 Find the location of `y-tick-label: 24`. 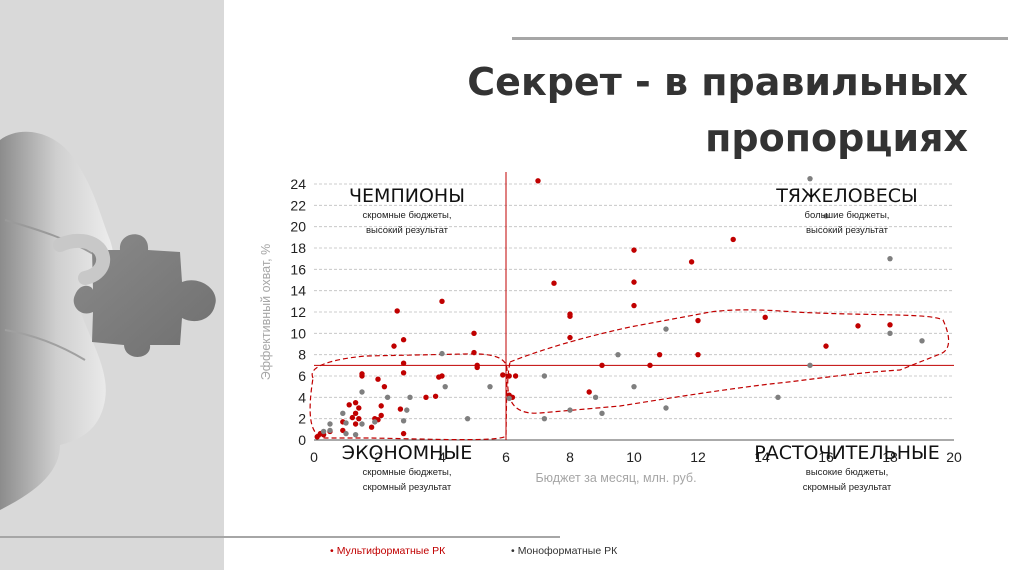

y-tick-label: 24 is located at coordinates (298, 184).